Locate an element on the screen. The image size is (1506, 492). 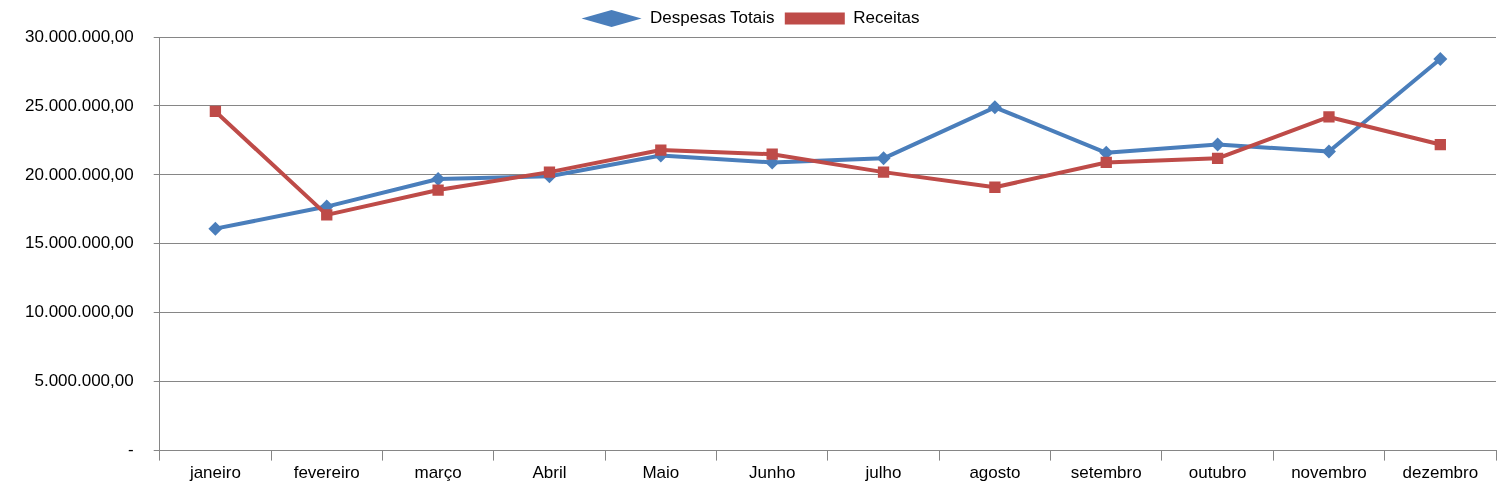
x-tick-label: dezembro is located at coordinates (1440, 473).